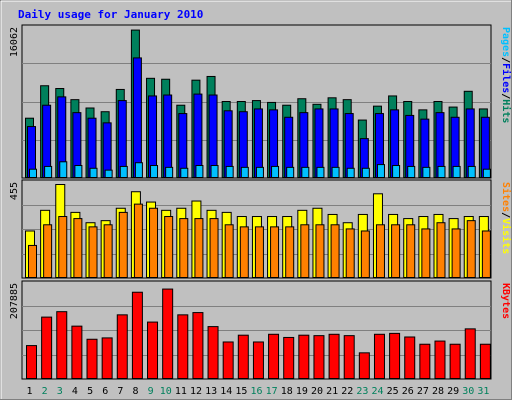 The width and height of the screenshot is (512, 400). I want to click on day-label-13: 13, so click(211, 391).